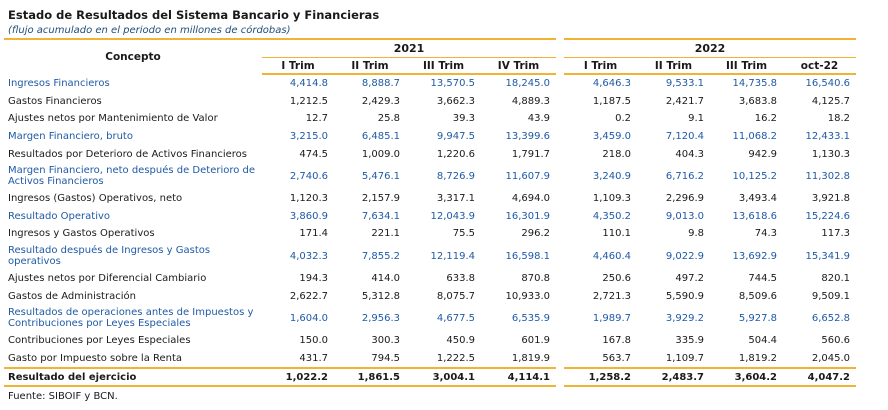  I want to click on row-label: Ajustes netos por Diferencial Cambiario, so click(107, 279).